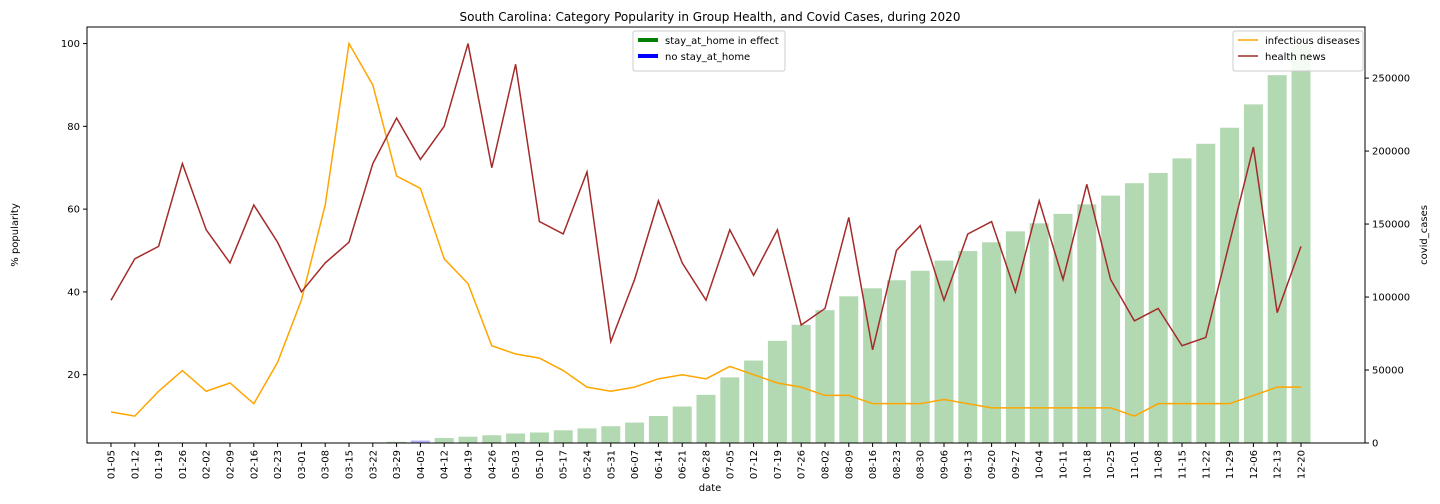  What do you see at coordinates (921, 464) in the screenshot?
I see `x-tick-label: 08-30` at bounding box center [921, 464].